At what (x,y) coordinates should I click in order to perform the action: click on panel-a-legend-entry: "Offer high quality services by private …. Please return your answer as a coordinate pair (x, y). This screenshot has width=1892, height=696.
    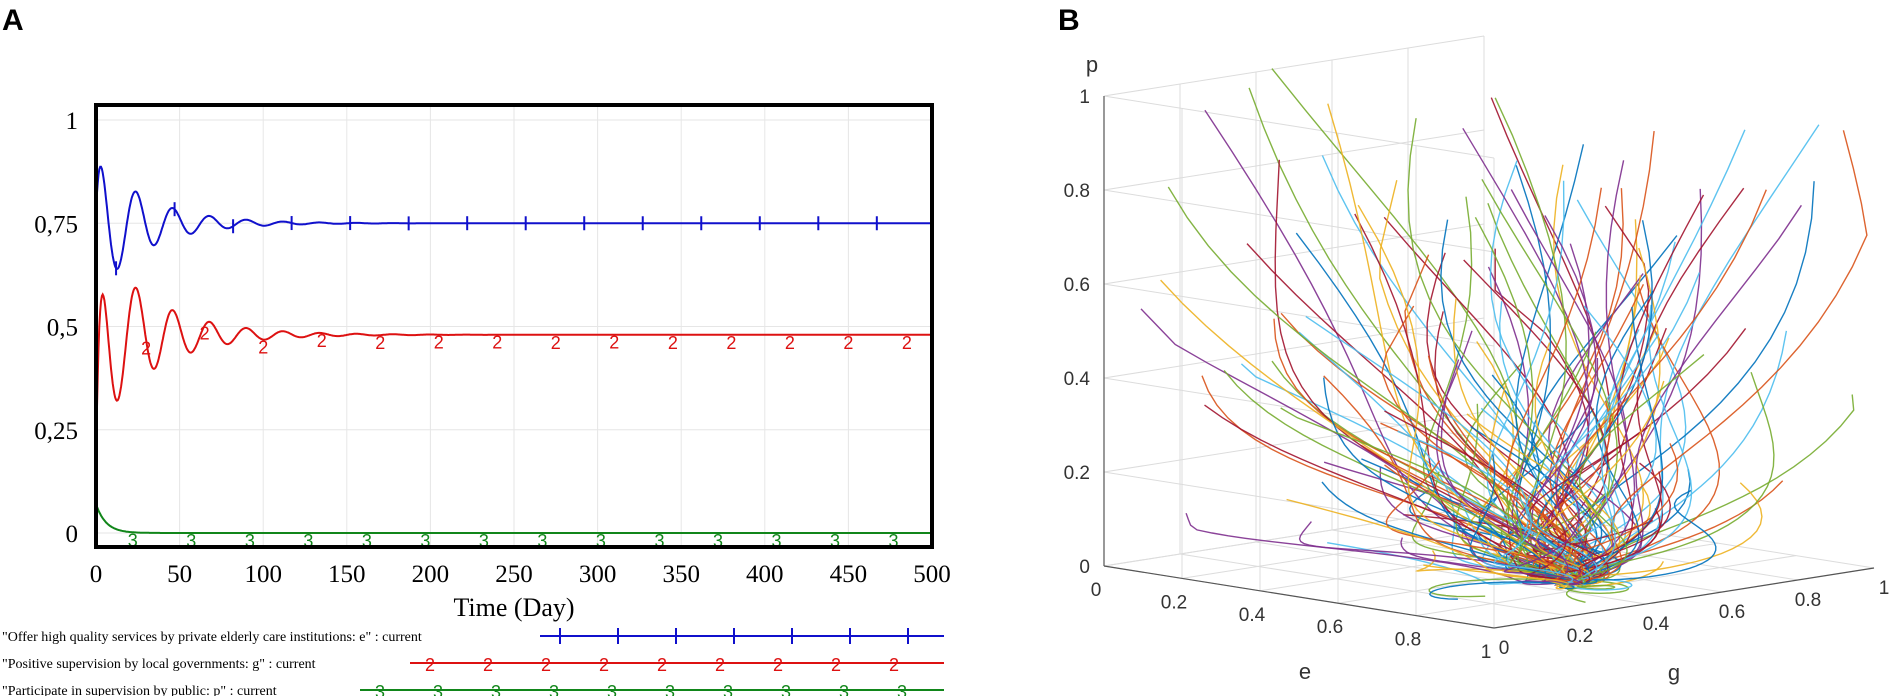
    Looking at the image, I should click on (473, 636).